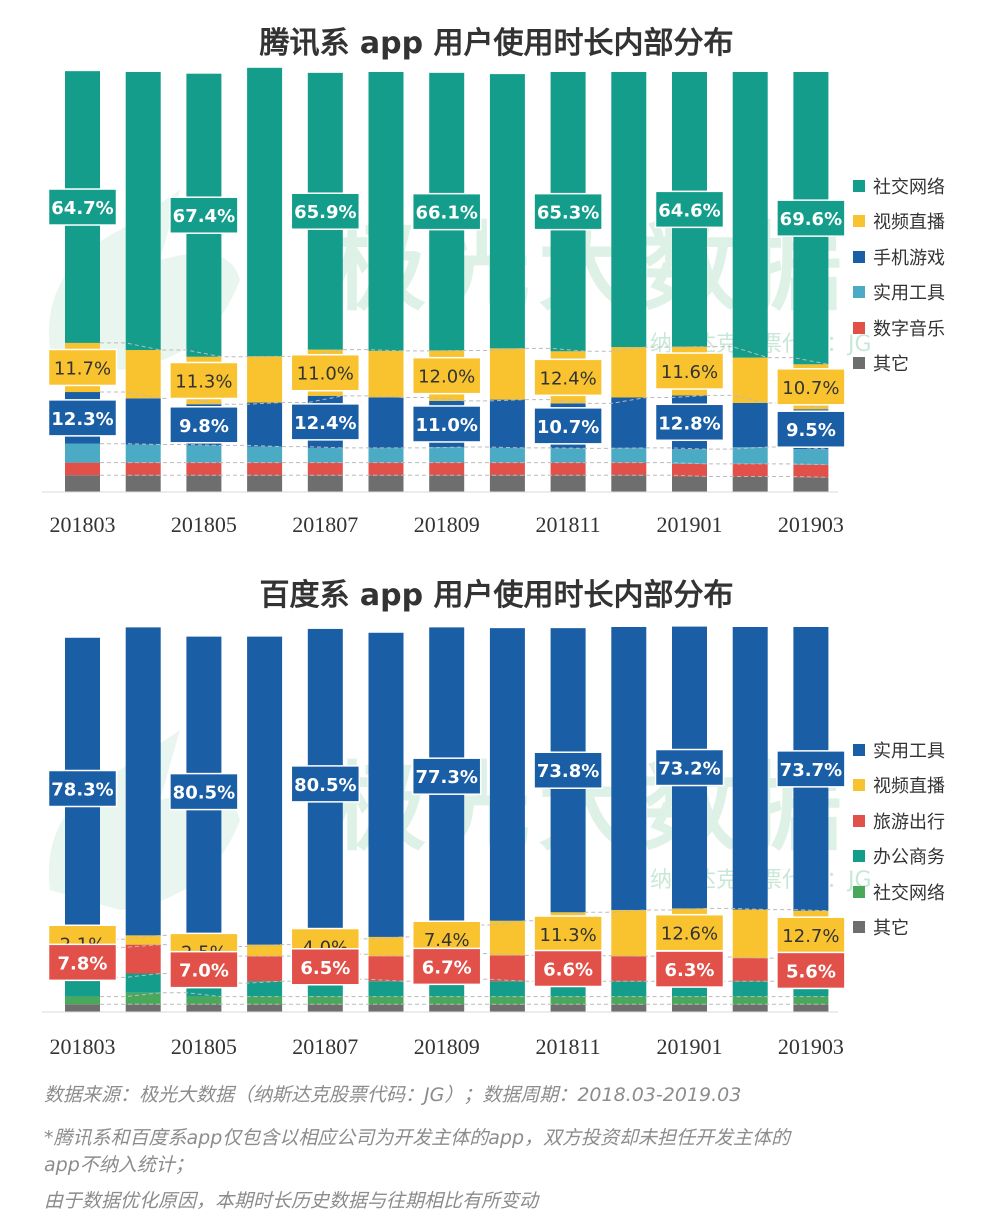 The image size is (993, 1226). I want to click on bar-201812-视频直播, so click(629, 372).